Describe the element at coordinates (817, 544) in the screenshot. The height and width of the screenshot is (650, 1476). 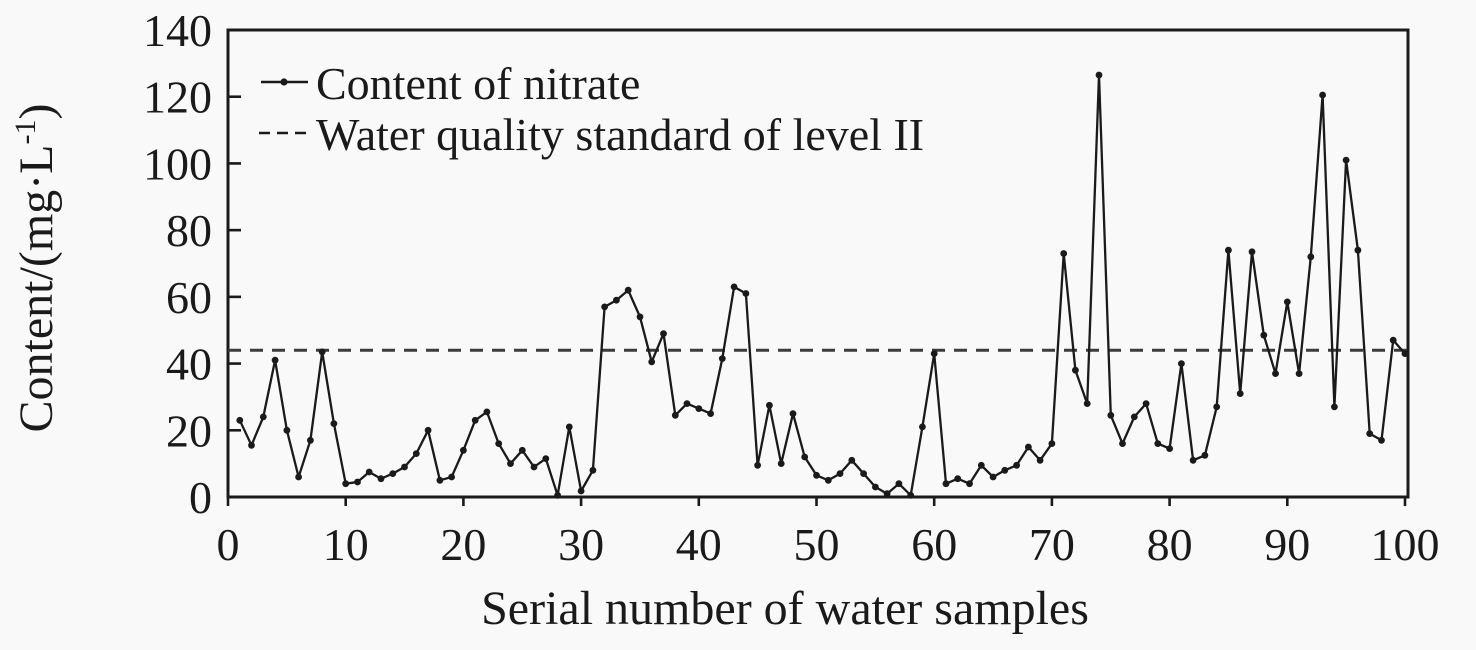
I see `x-tick-label: 50` at that location.